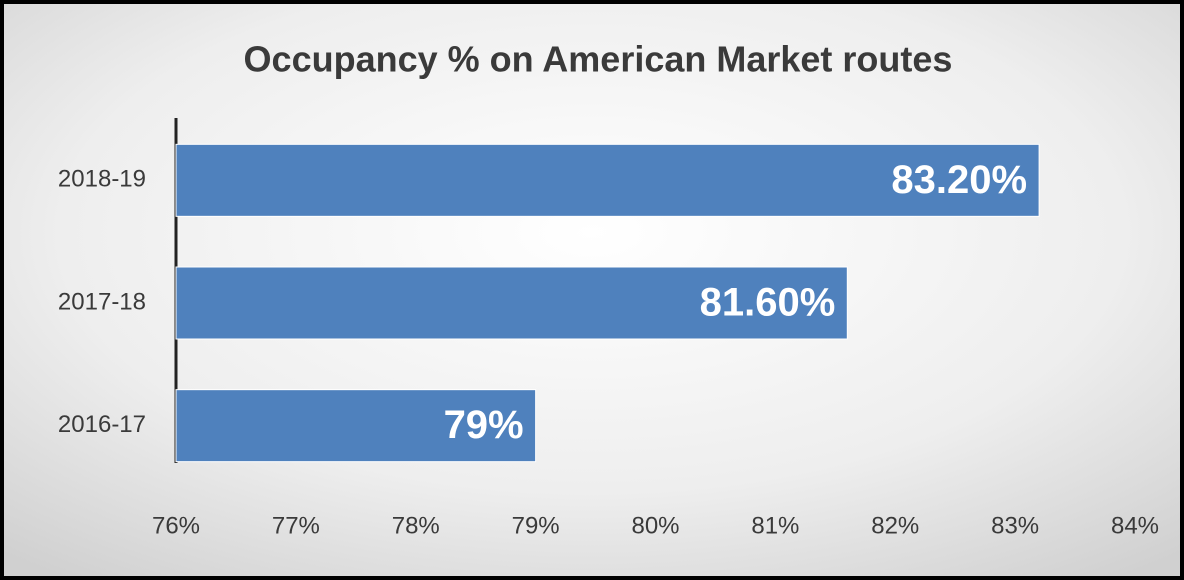 This screenshot has width=1184, height=580. What do you see at coordinates (895, 525) in the screenshot?
I see `x-tick-label: 82%` at bounding box center [895, 525].